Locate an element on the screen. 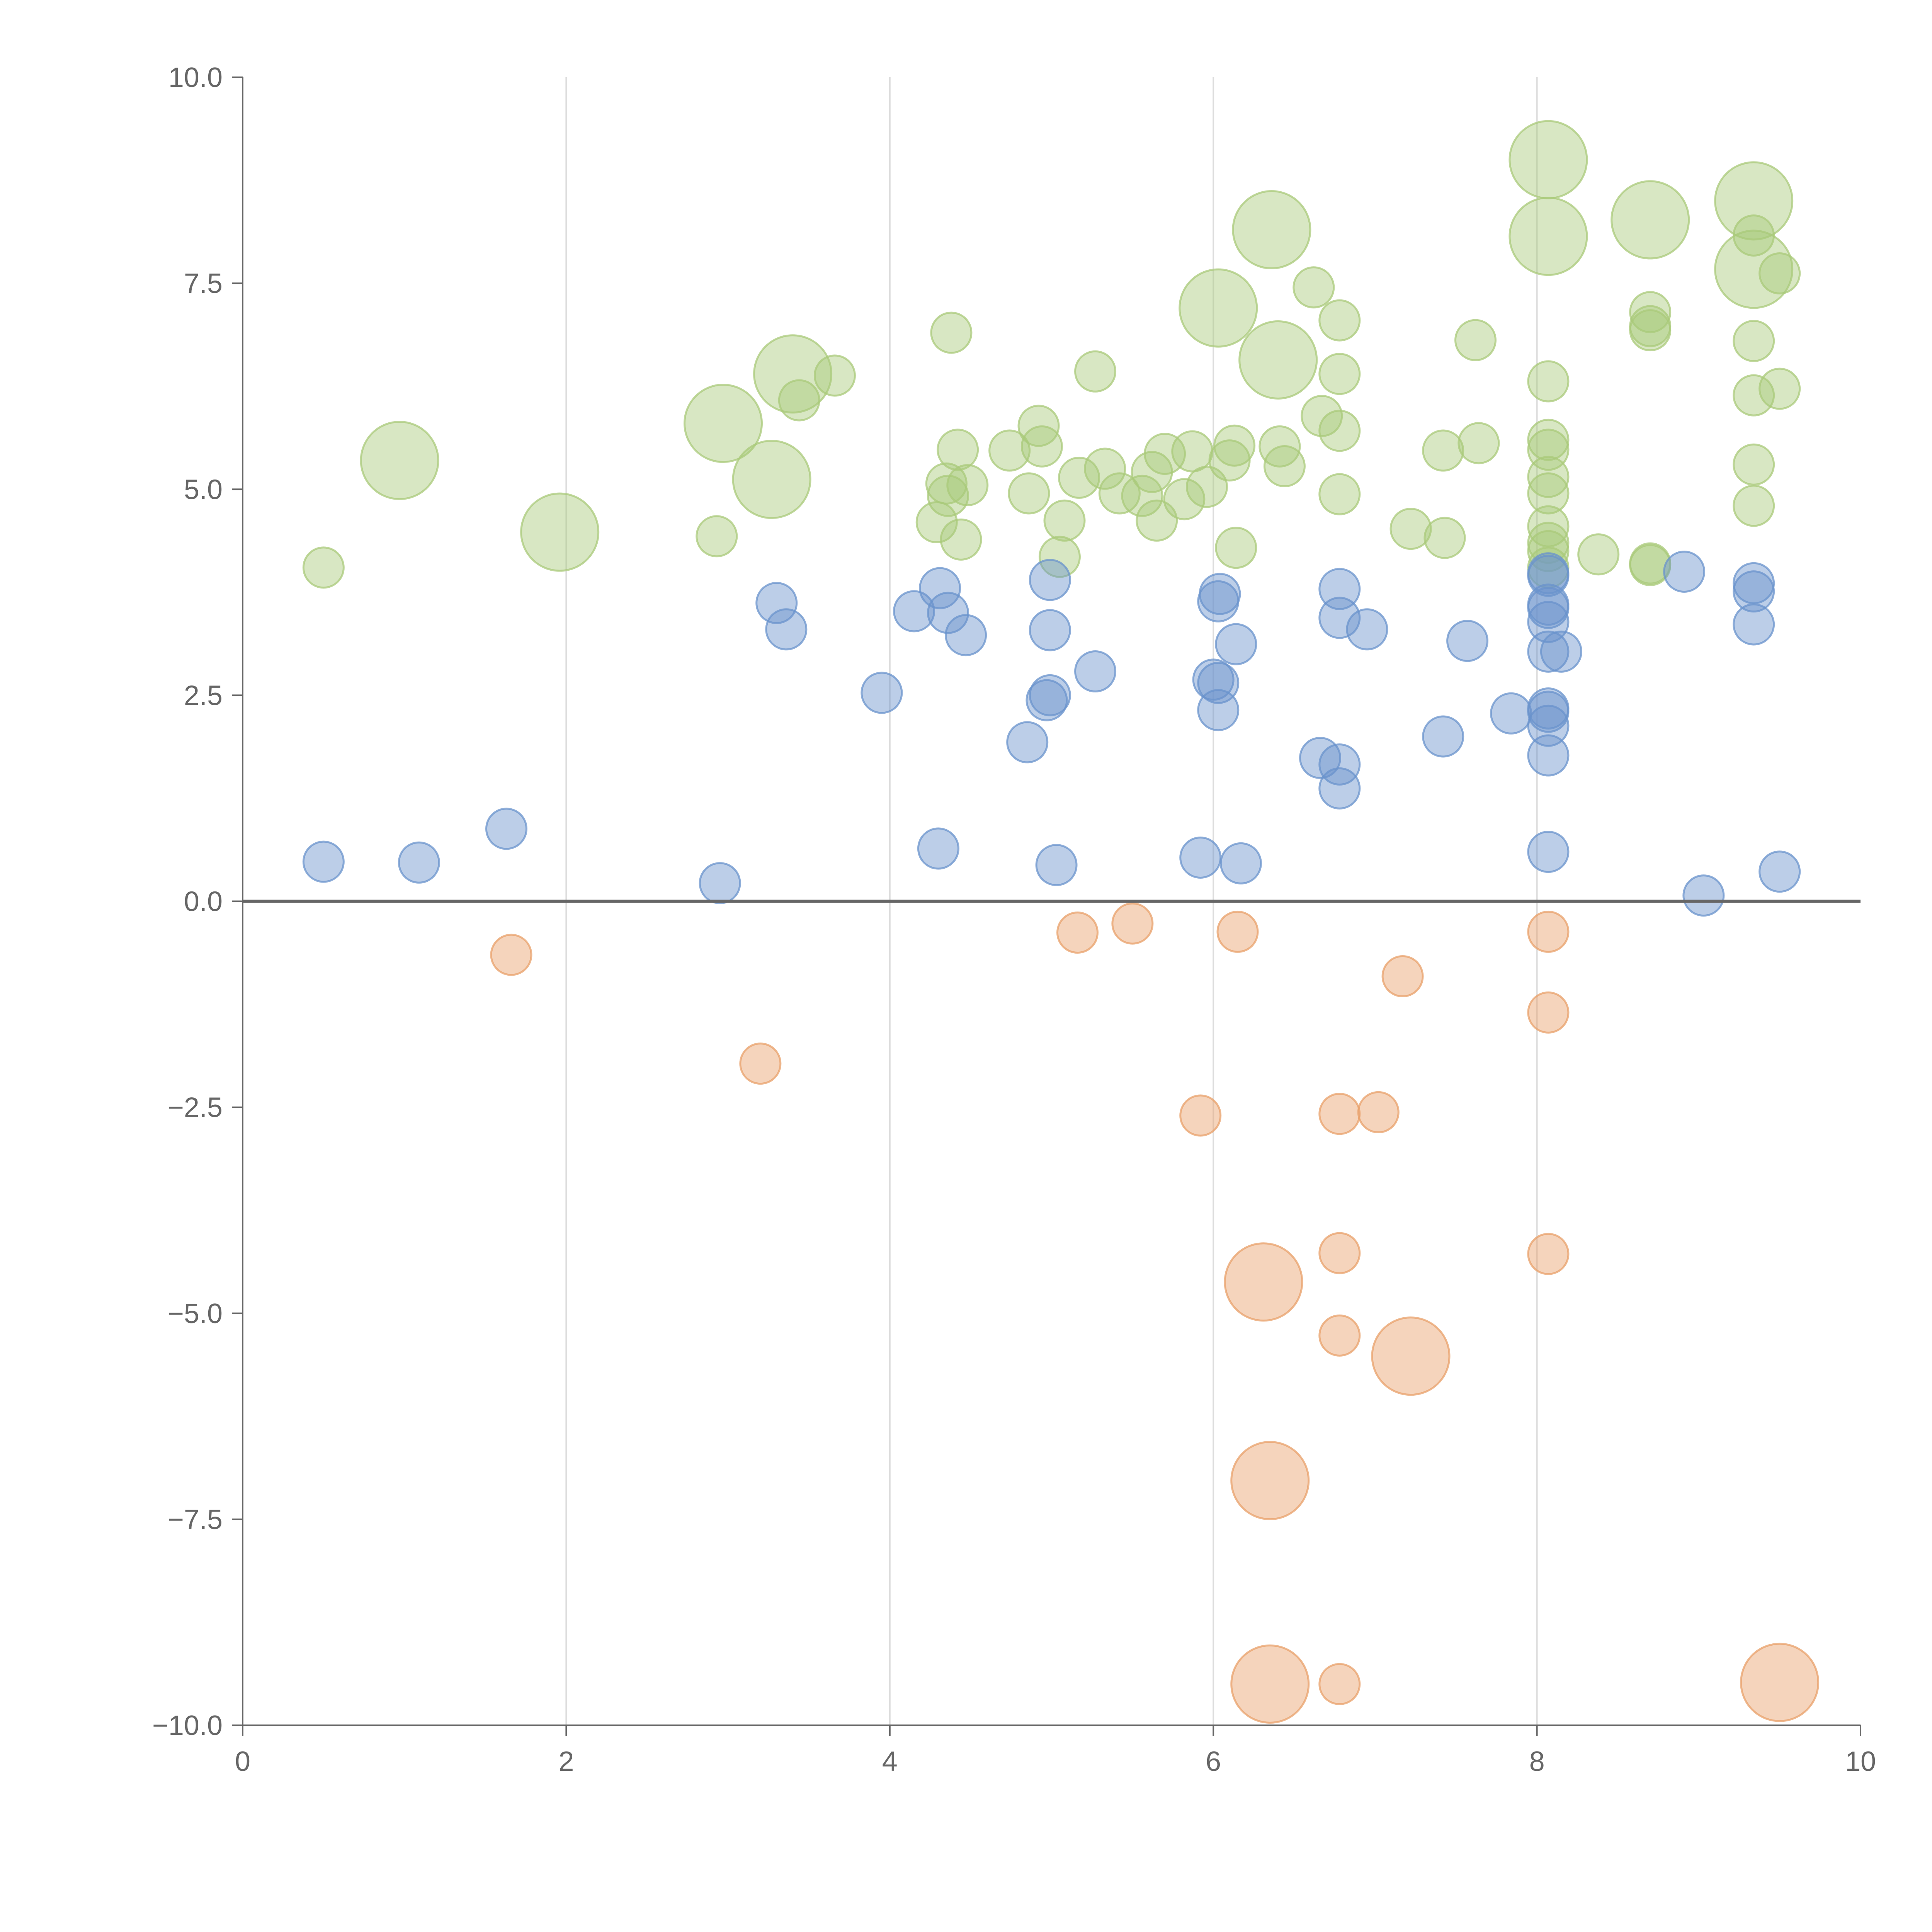 The height and width of the screenshot is (1932, 1932). x-tick-label: 10 is located at coordinates (1860, 1761).